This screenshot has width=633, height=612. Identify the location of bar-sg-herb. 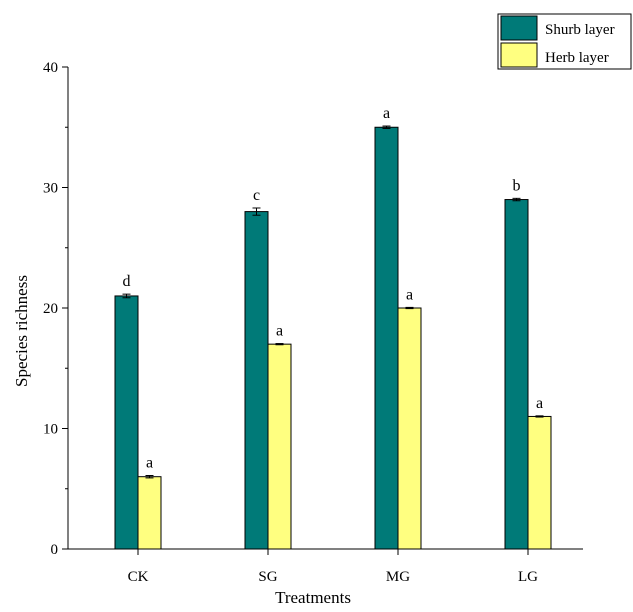
(279, 446).